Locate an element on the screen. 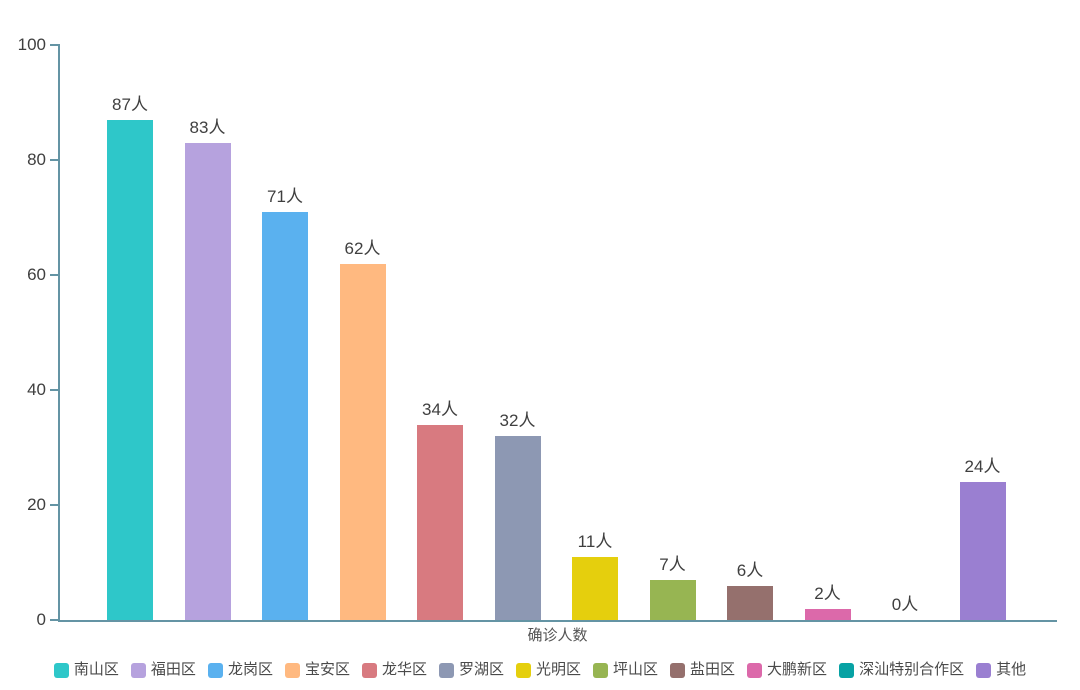 Image resolution: width=1080 pixels, height=690 pixels. legend-item-龙岗区: 龙岗区 is located at coordinates (240, 670).